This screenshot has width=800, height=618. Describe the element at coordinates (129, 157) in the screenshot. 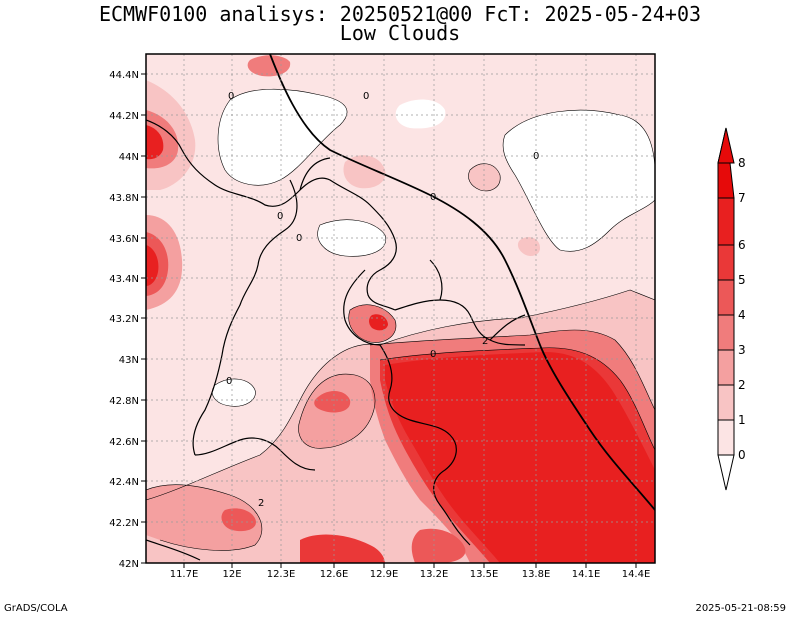

I see `lat-label: 44N` at that location.